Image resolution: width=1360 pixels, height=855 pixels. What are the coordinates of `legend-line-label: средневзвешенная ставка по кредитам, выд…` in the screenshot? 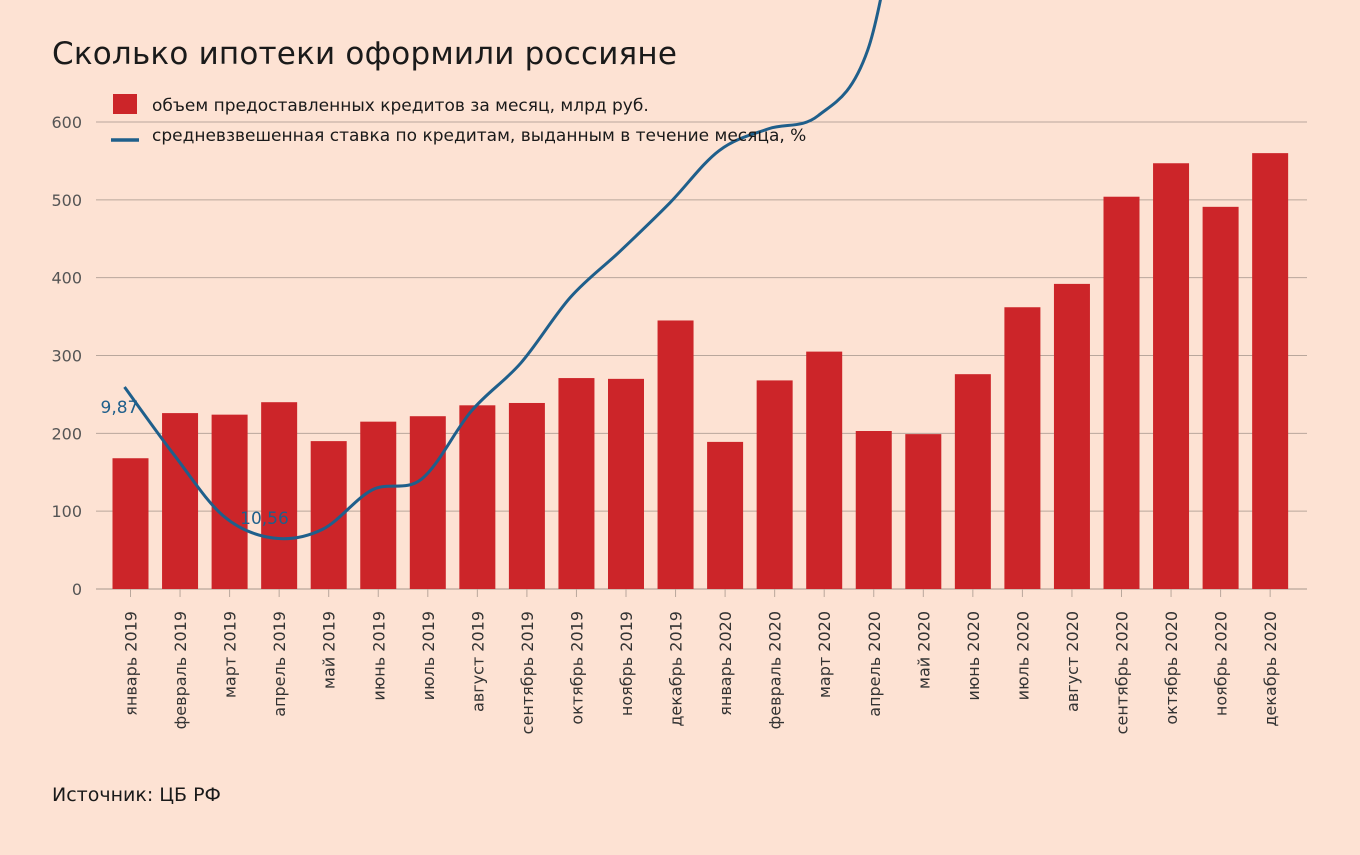 It's located at (479, 136).